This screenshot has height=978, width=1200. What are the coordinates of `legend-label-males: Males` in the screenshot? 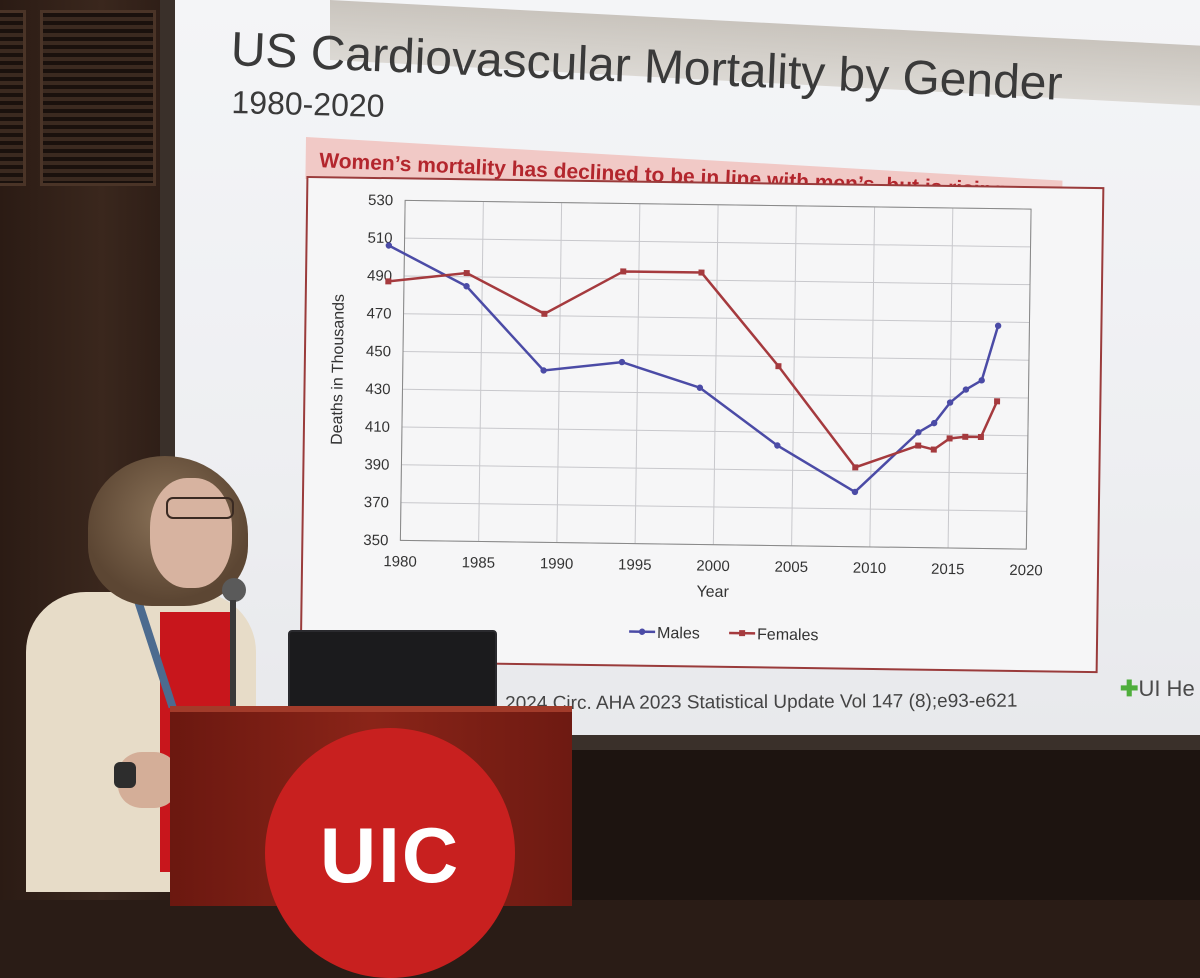 It's located at (678, 634).